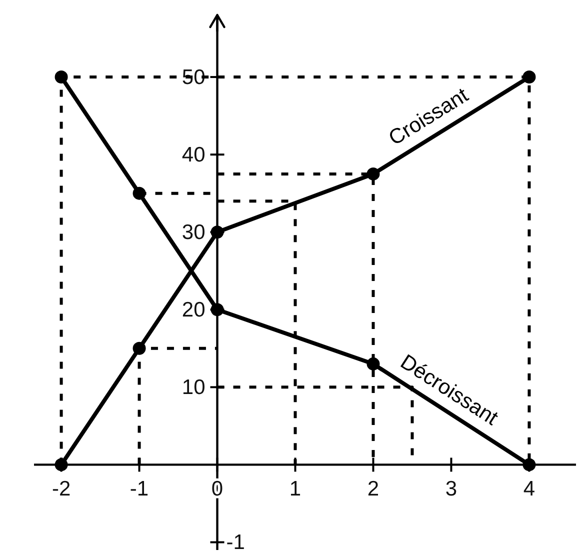  I want to click on y-tick-label: 20, so click(194, 310).